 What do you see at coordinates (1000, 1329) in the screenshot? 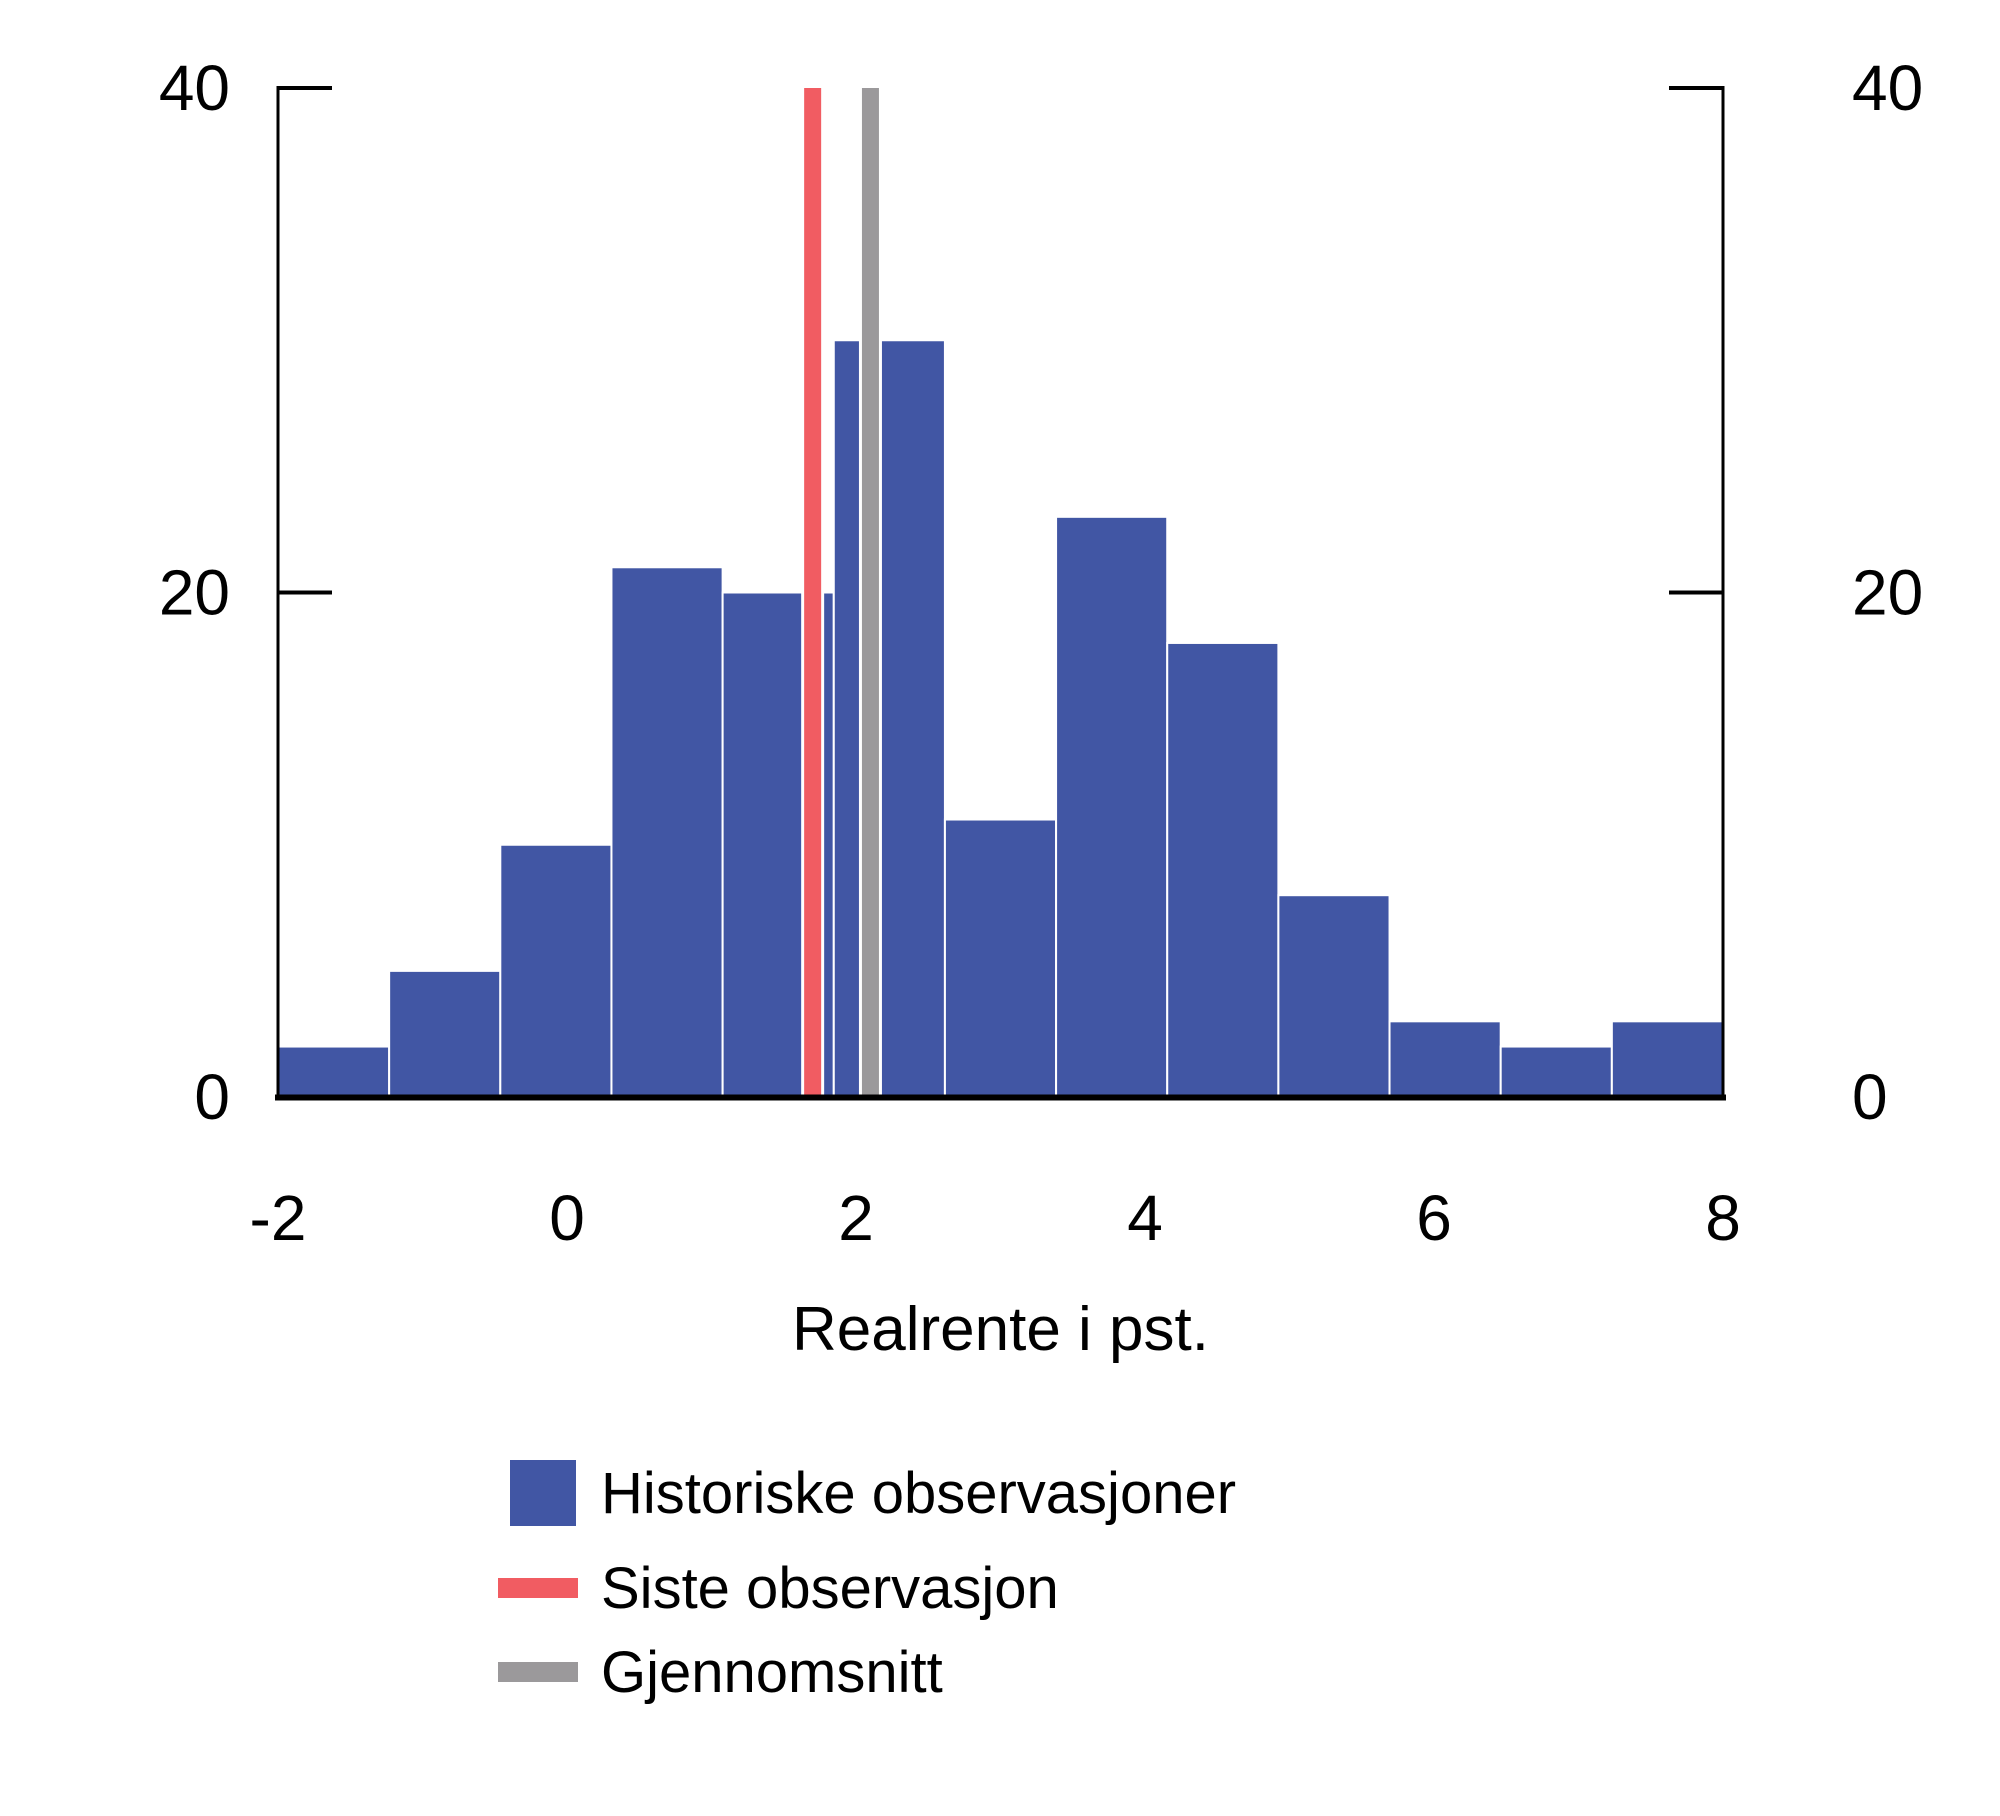
I see `x-axis-title: Realrente i pst.` at bounding box center [1000, 1329].